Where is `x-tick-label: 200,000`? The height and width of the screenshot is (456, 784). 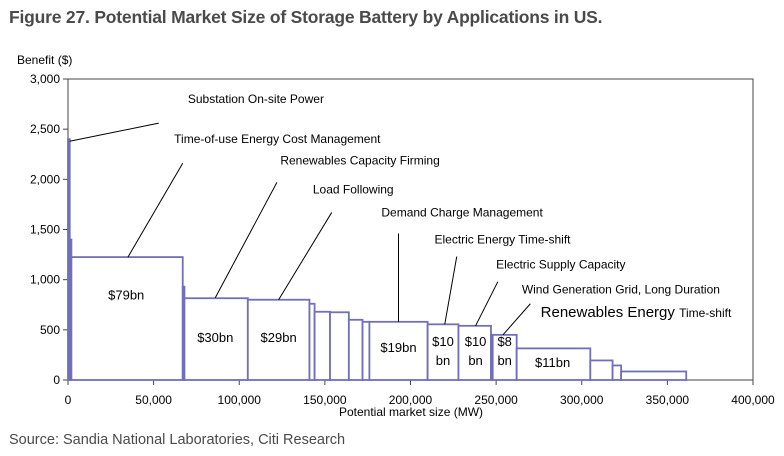 x-tick-label: 200,000 is located at coordinates (411, 400).